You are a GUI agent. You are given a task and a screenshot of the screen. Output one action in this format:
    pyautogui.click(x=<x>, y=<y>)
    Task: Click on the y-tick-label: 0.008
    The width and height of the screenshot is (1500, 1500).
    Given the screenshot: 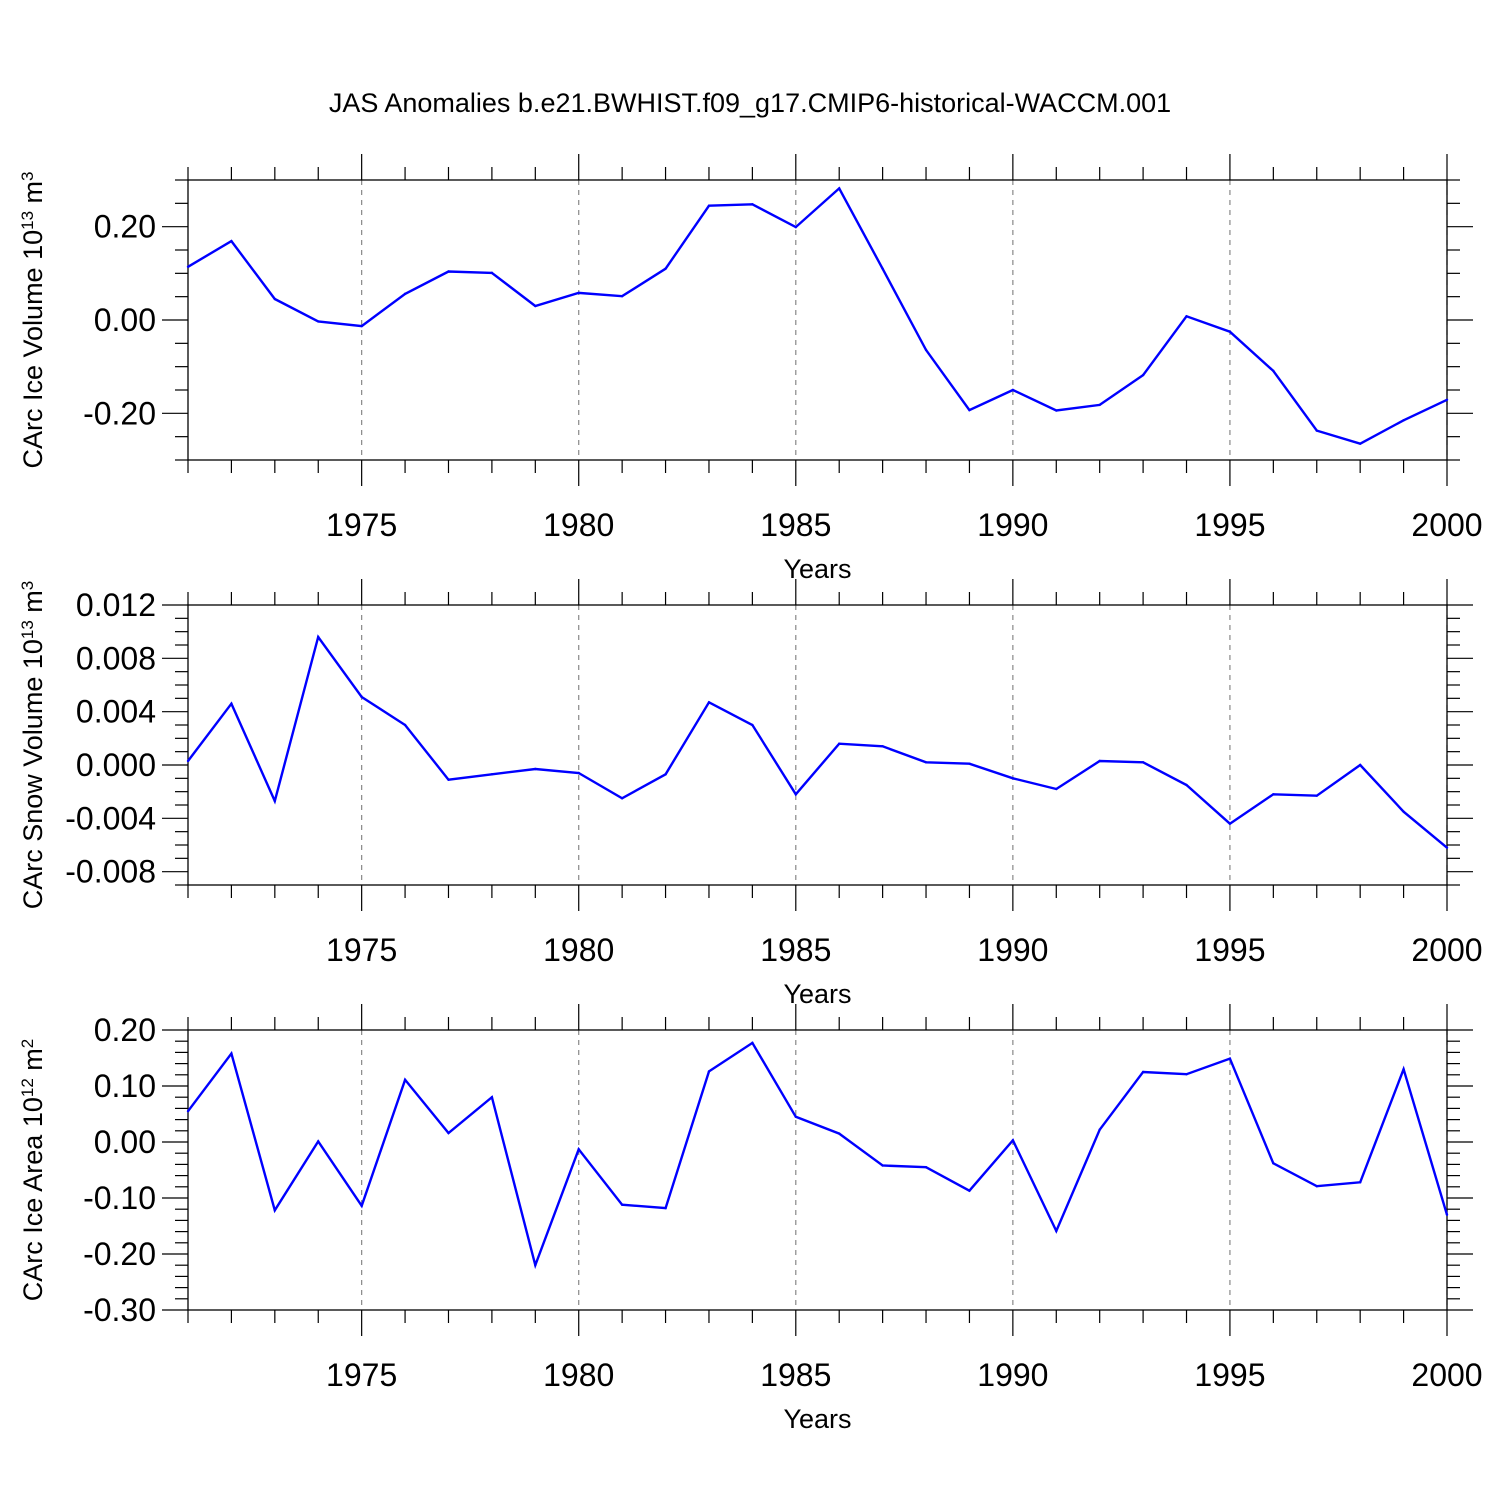 What is the action you would take?
    pyautogui.click(x=116, y=658)
    